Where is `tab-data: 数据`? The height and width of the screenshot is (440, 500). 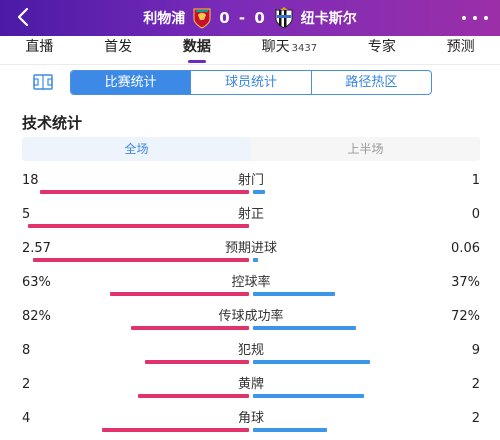
tab-data: 数据 is located at coordinates (197, 50).